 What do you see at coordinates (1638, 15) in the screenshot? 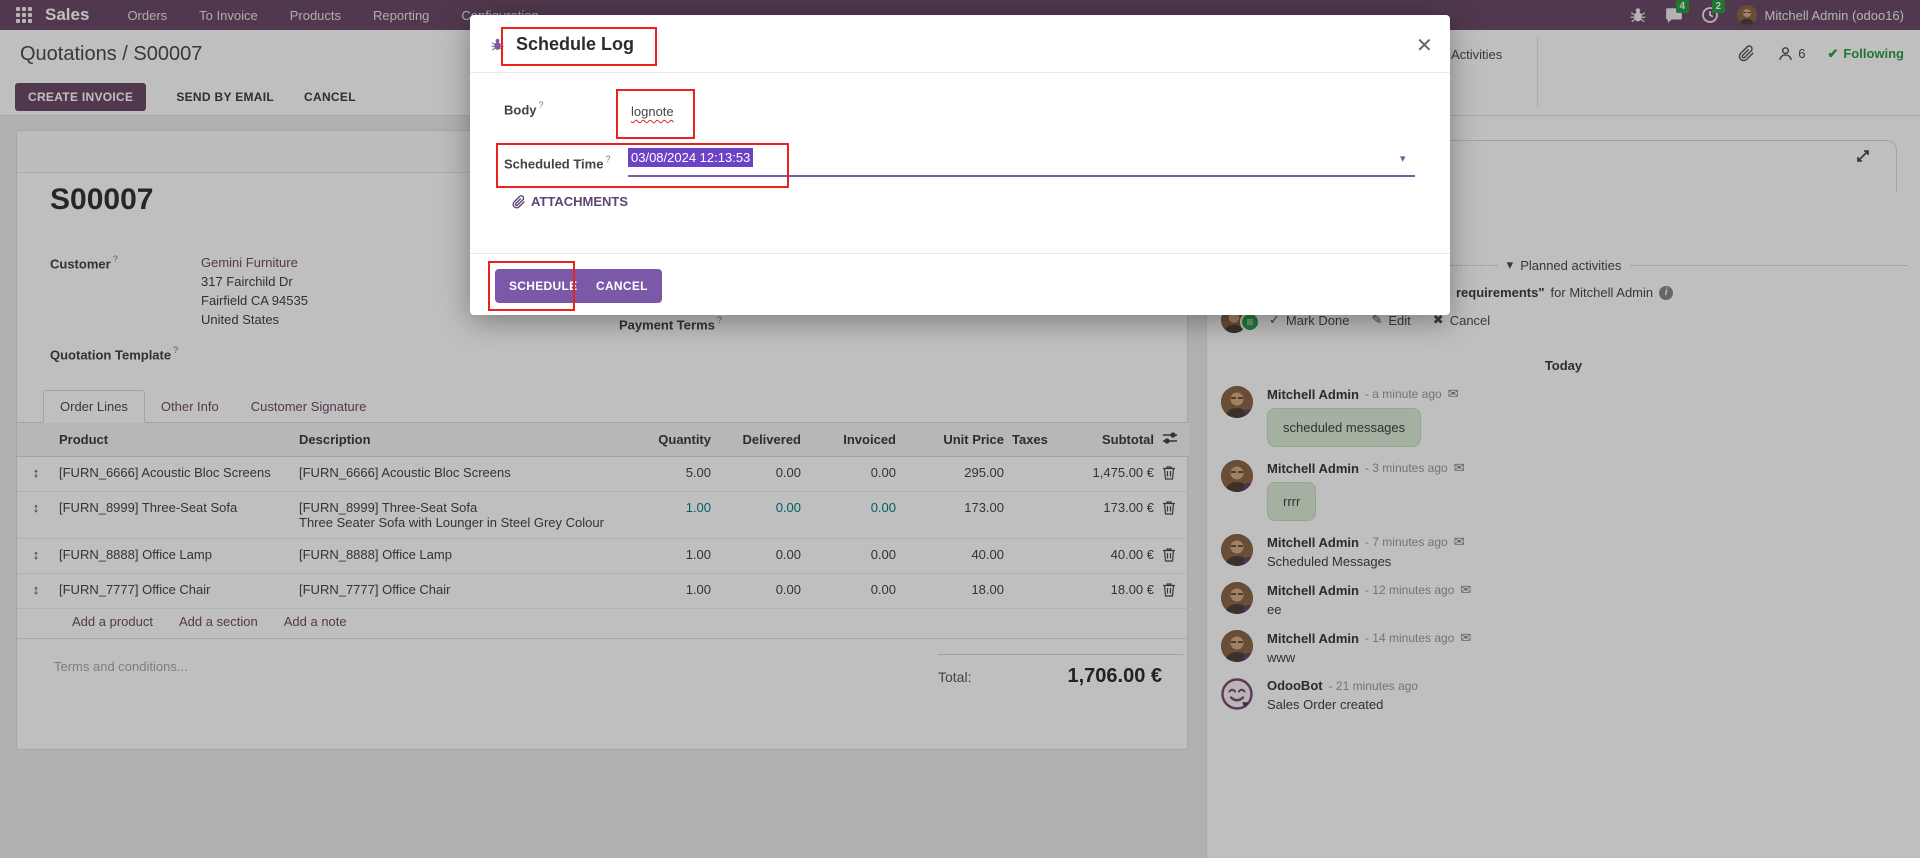
I see `debug-bug-icon` at bounding box center [1638, 15].